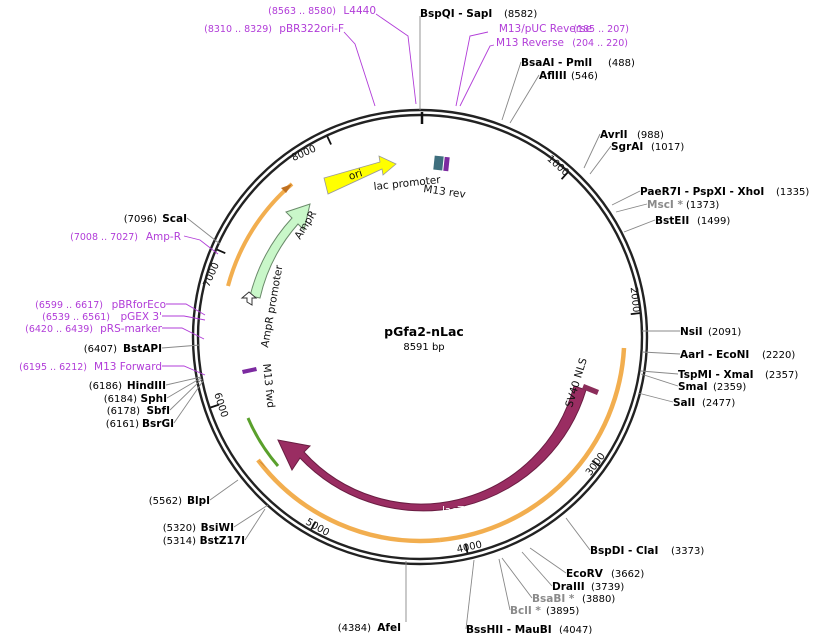  I want to click on site-position: (2357), so click(781, 375).